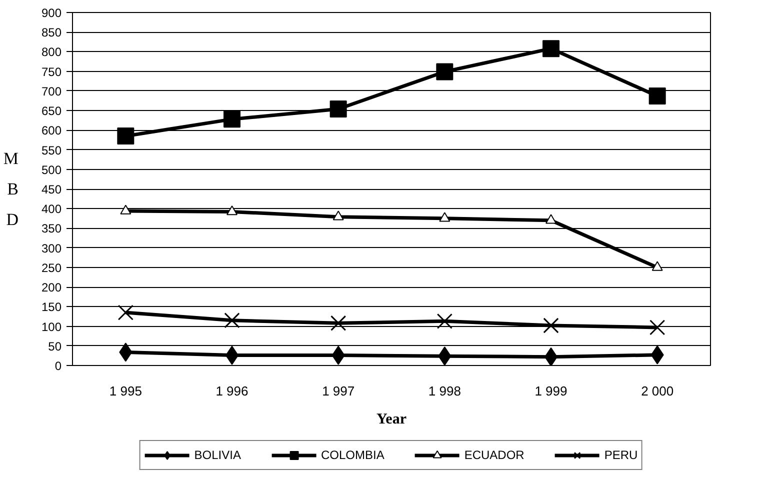  I want to click on y-tick-label: 0, so click(58, 366).